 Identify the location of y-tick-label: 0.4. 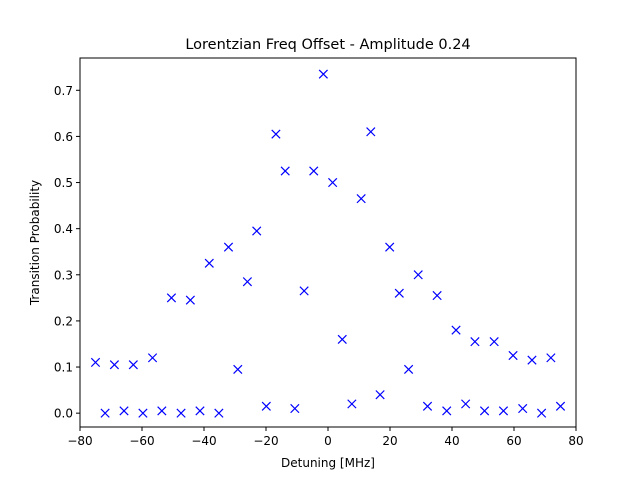
(63, 229).